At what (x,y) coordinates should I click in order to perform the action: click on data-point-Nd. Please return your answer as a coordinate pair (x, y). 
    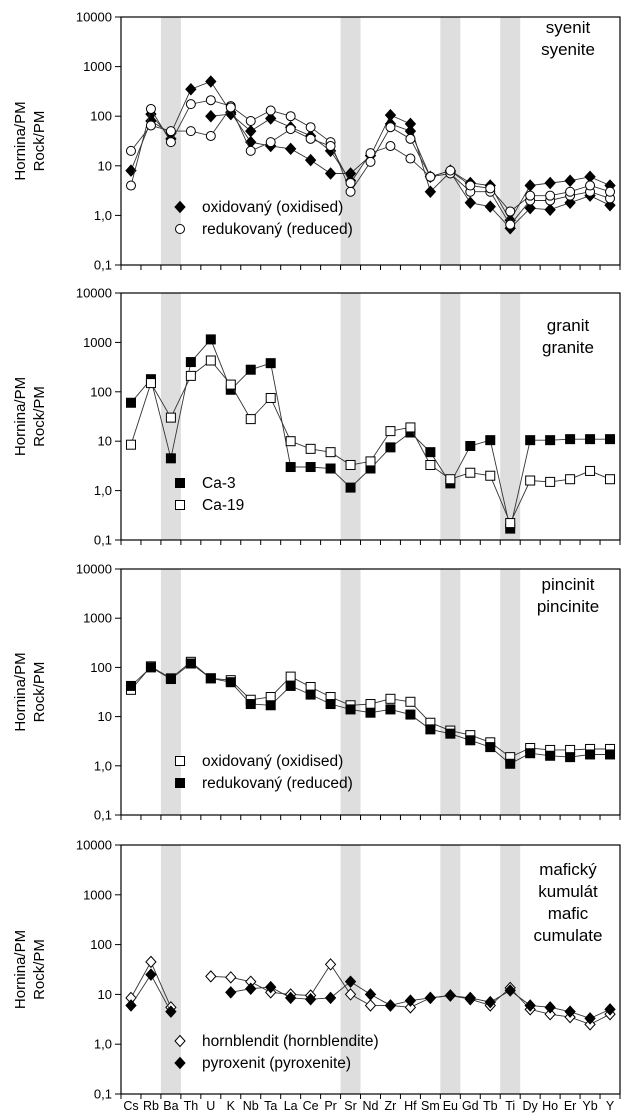
    Looking at the image, I should click on (370, 1005).